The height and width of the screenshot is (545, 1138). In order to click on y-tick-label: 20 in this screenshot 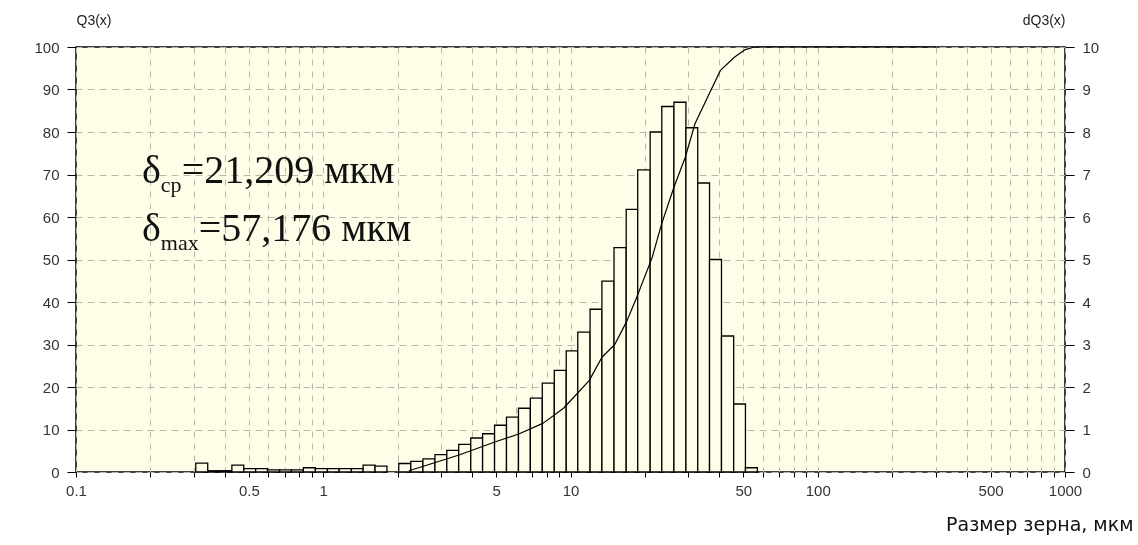, I will do `click(51, 387)`.